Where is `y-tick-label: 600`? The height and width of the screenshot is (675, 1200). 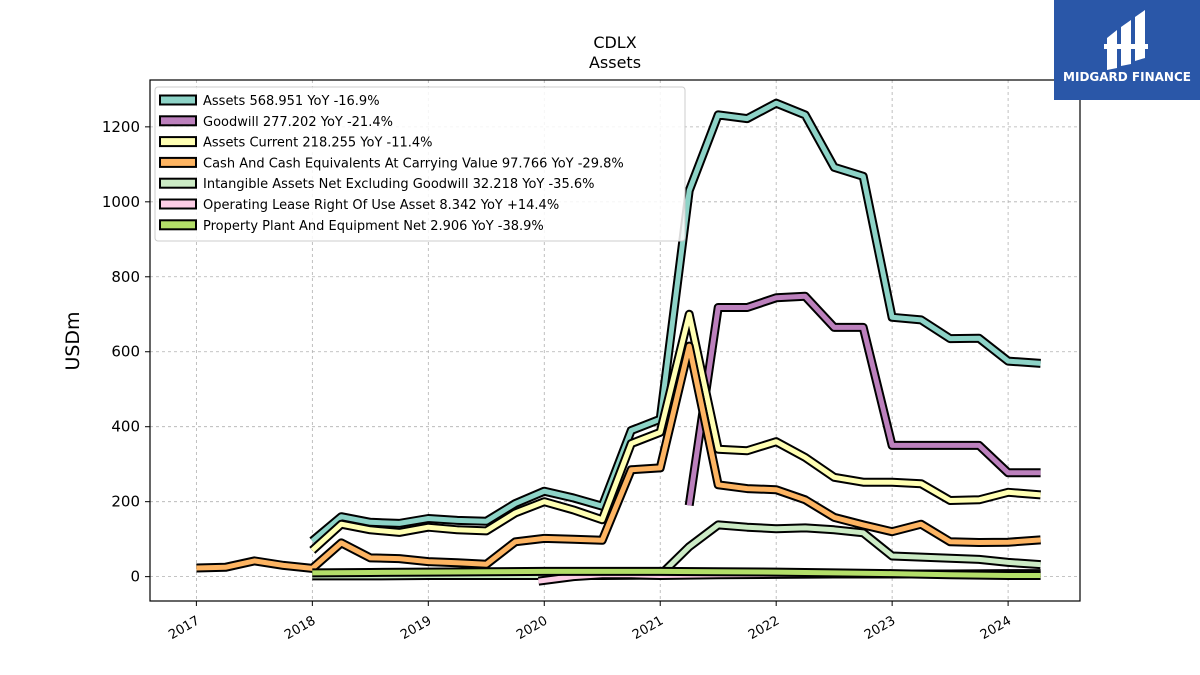
y-tick-label: 600 is located at coordinates (125, 352).